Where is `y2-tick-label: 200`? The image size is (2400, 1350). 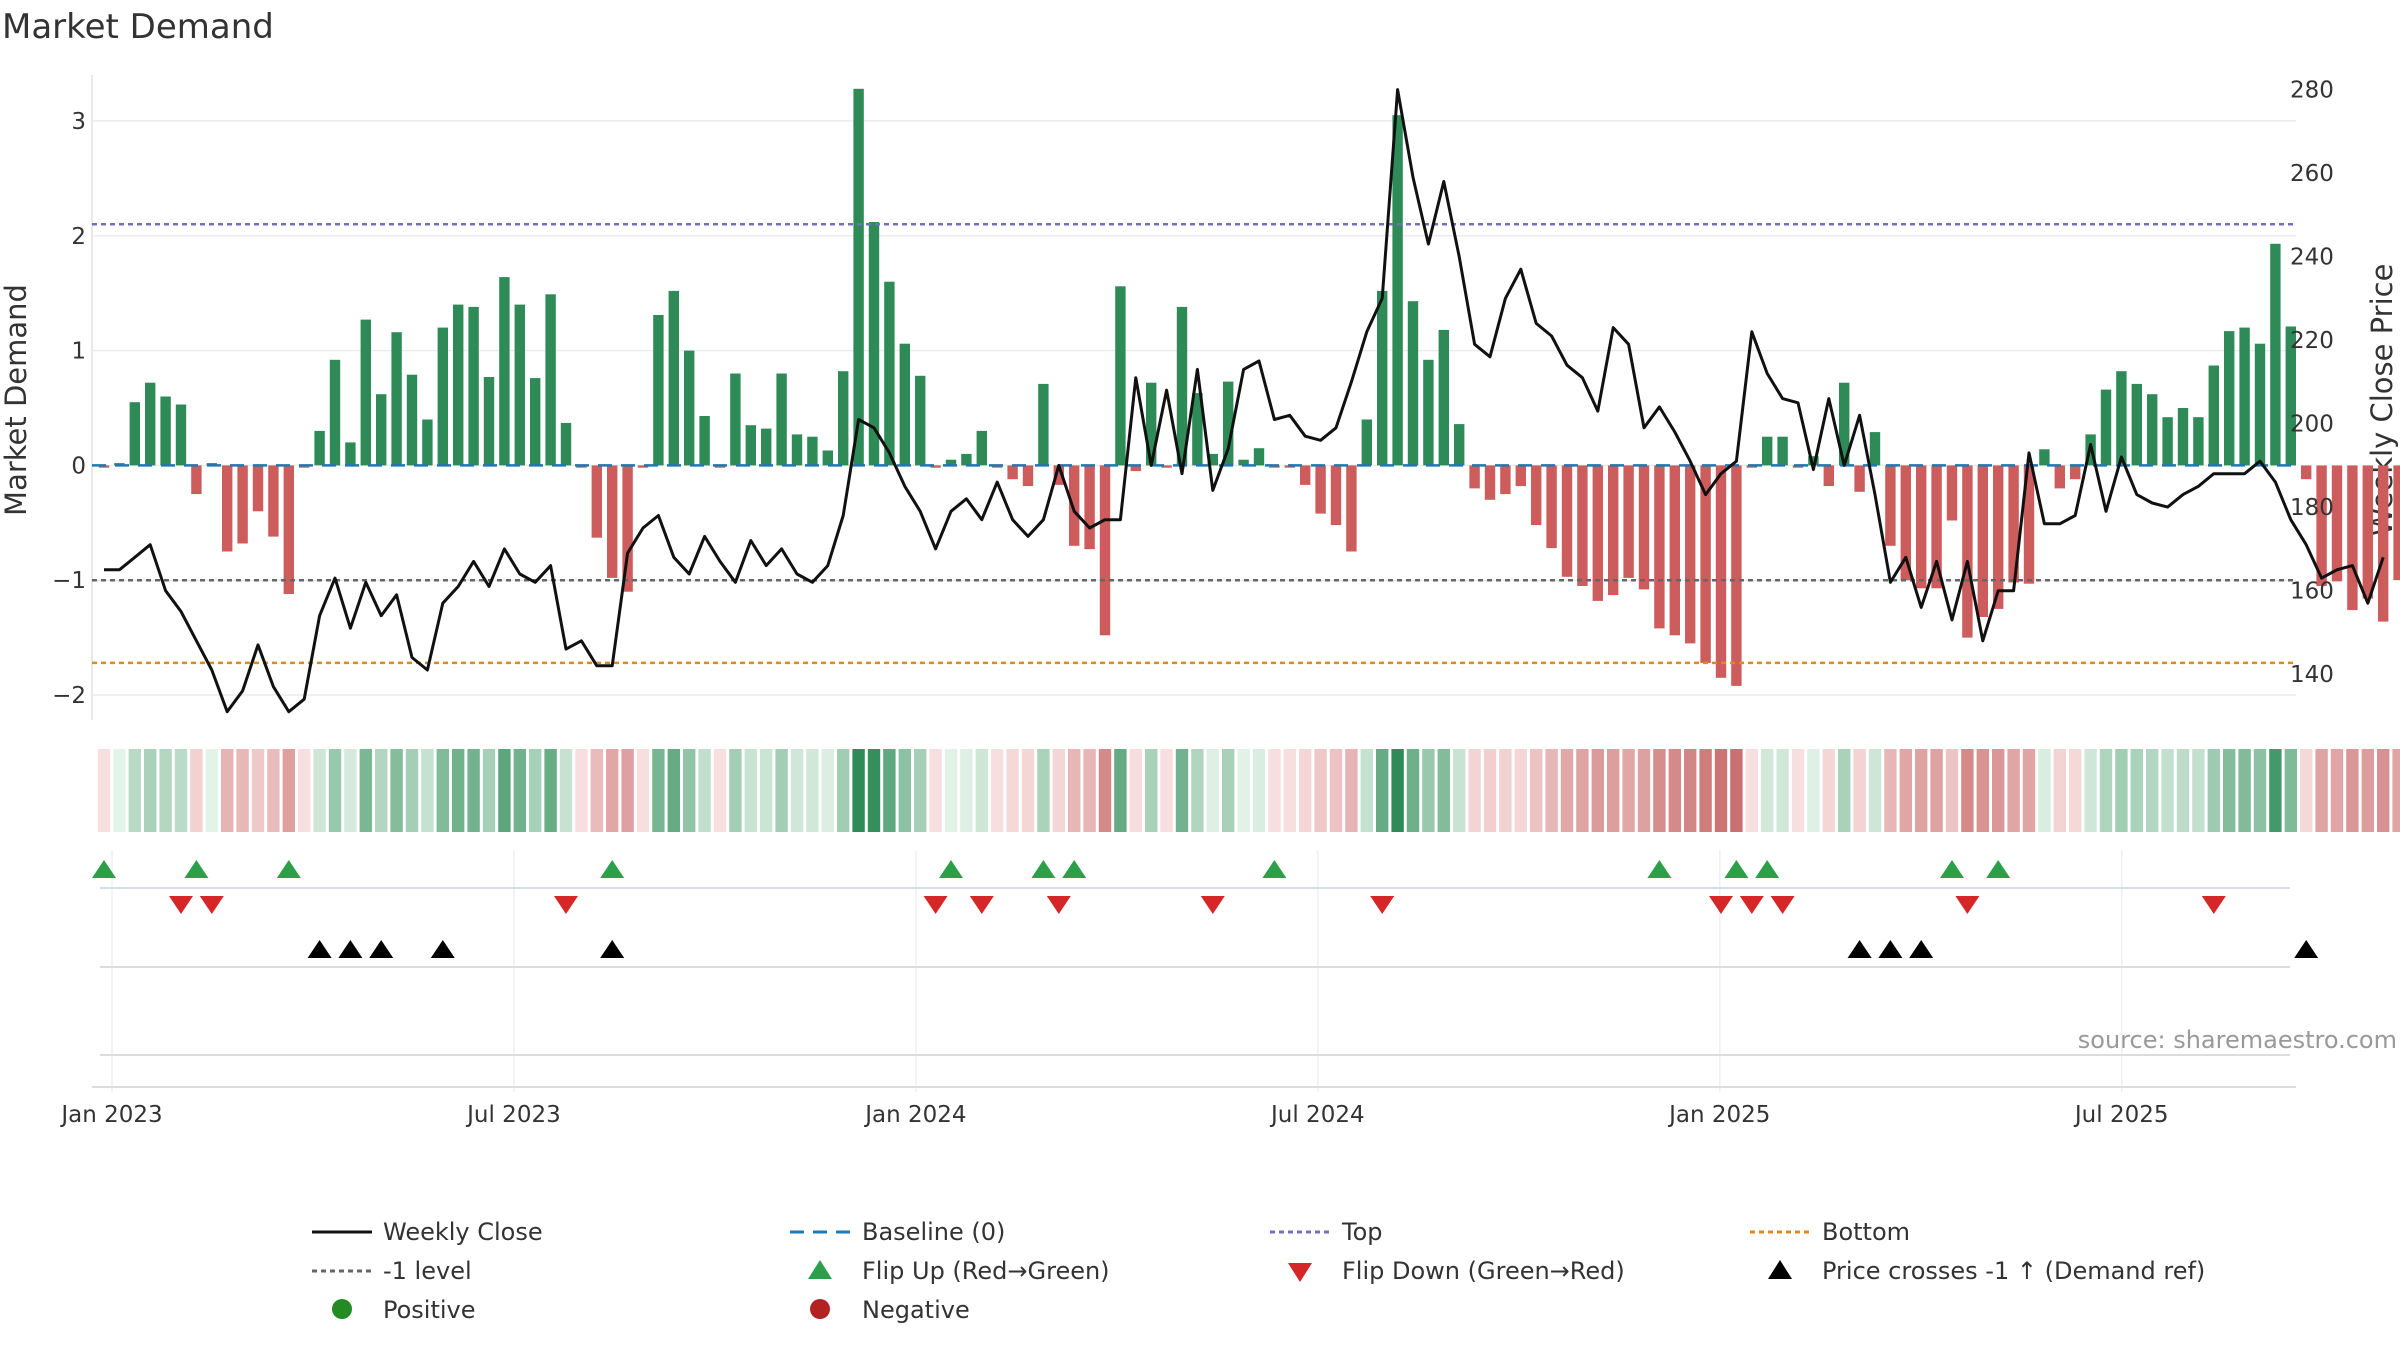
y2-tick-label: 200 is located at coordinates (2312, 425).